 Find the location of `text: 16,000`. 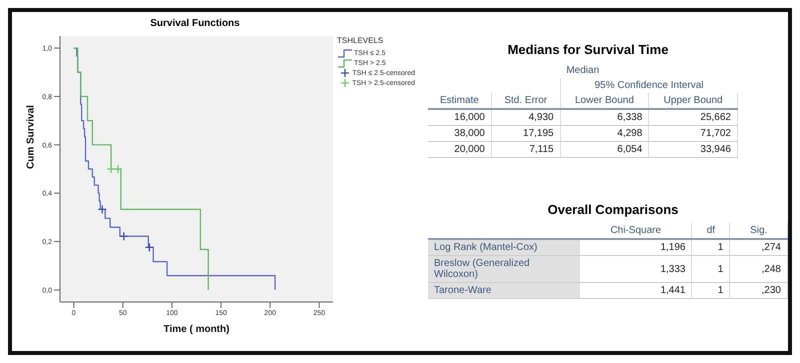

text: 16,000 is located at coordinates (469, 117).